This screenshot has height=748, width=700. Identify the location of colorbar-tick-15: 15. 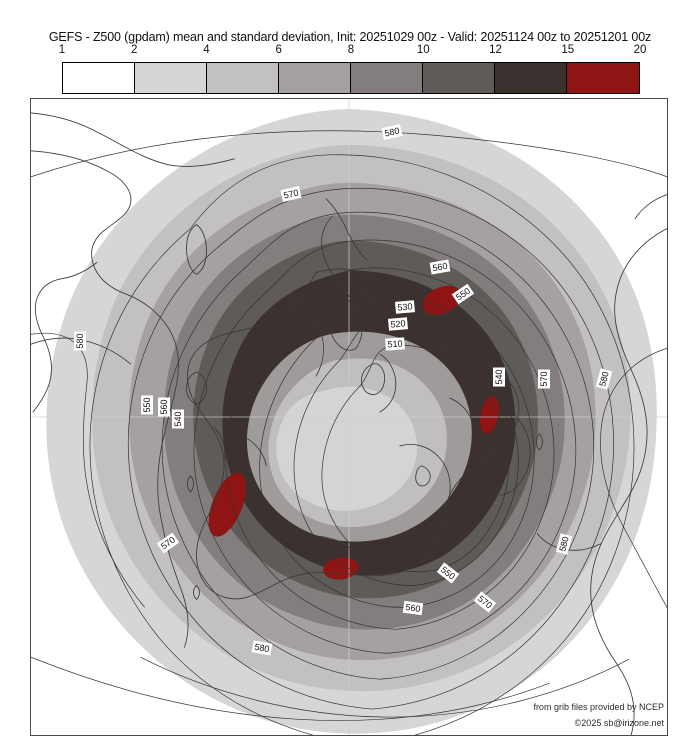
(568, 50).